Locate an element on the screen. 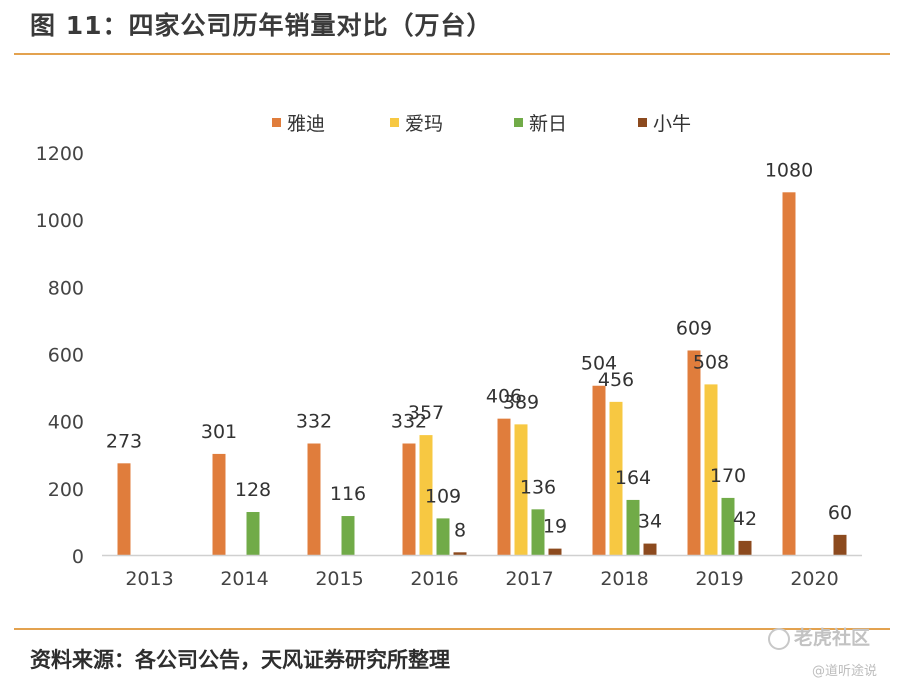 This screenshot has width=910, height=688. data-label: 389 is located at coordinates (521, 402).